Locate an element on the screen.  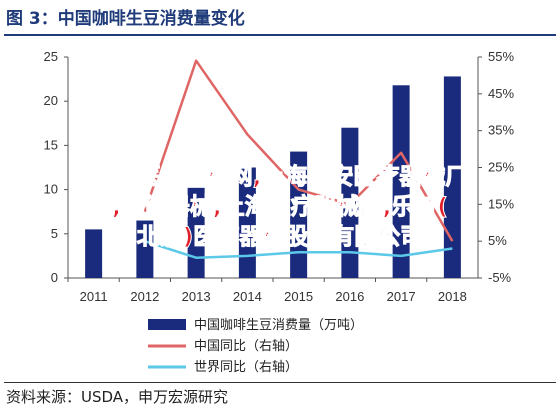
legend-swatch-bar is located at coordinates (167, 324).